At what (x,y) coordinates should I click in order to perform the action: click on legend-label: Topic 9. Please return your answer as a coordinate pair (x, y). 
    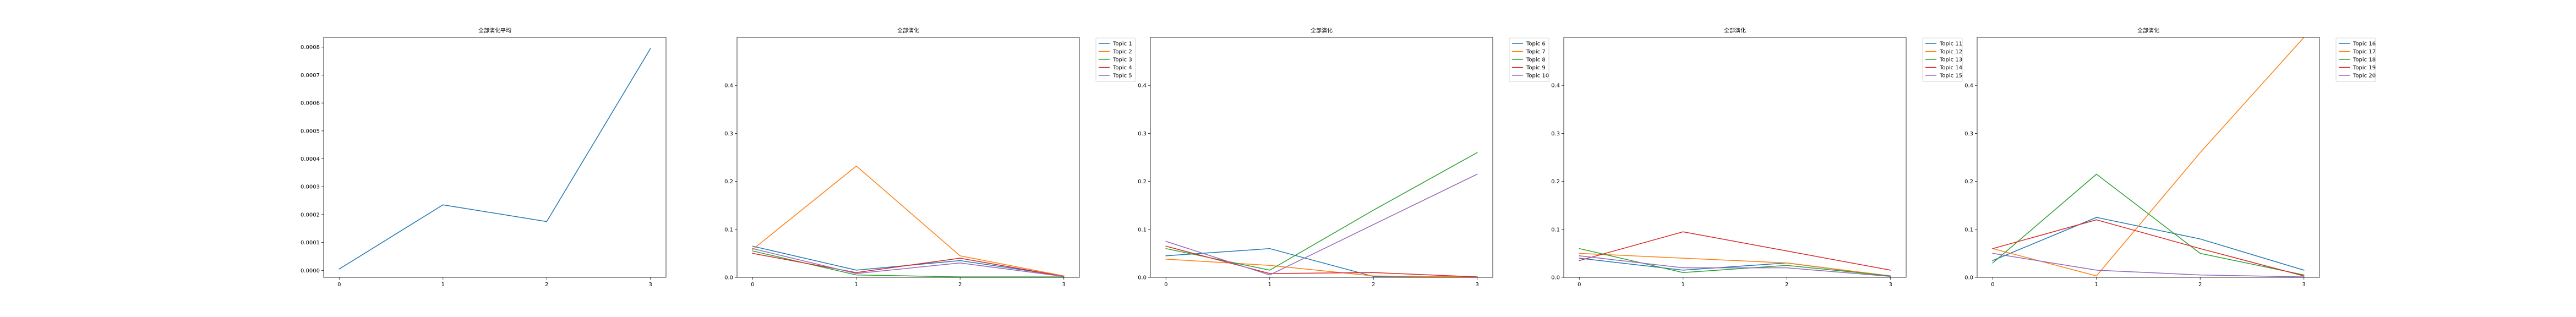
    Looking at the image, I should click on (1536, 68).